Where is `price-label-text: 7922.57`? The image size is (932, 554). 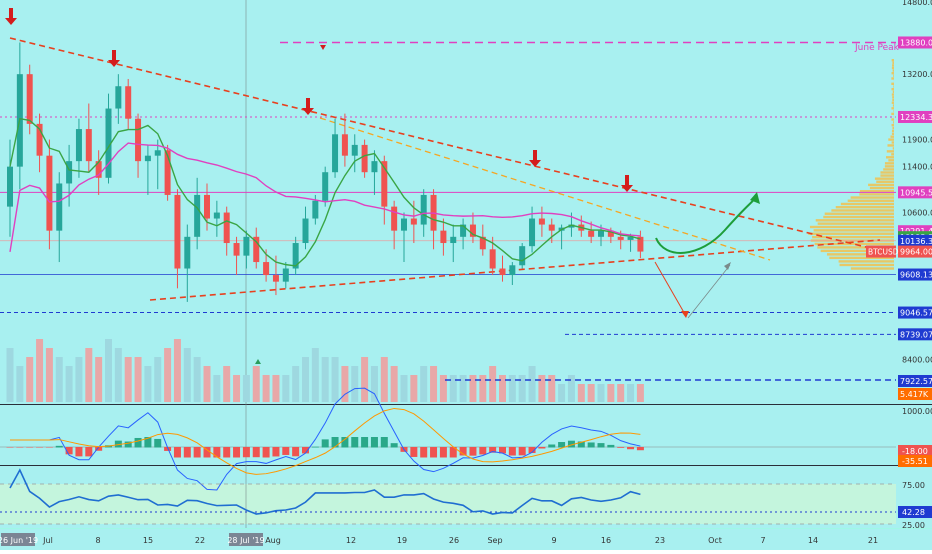
price-label-text: 7922.57 is located at coordinates (916, 381).